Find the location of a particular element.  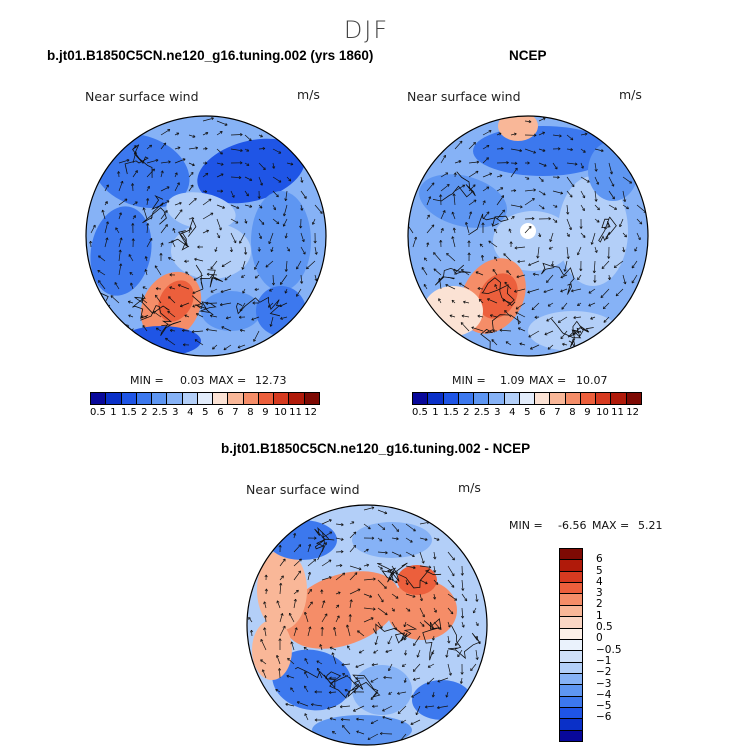

season-title: DJF is located at coordinates (366, 30).